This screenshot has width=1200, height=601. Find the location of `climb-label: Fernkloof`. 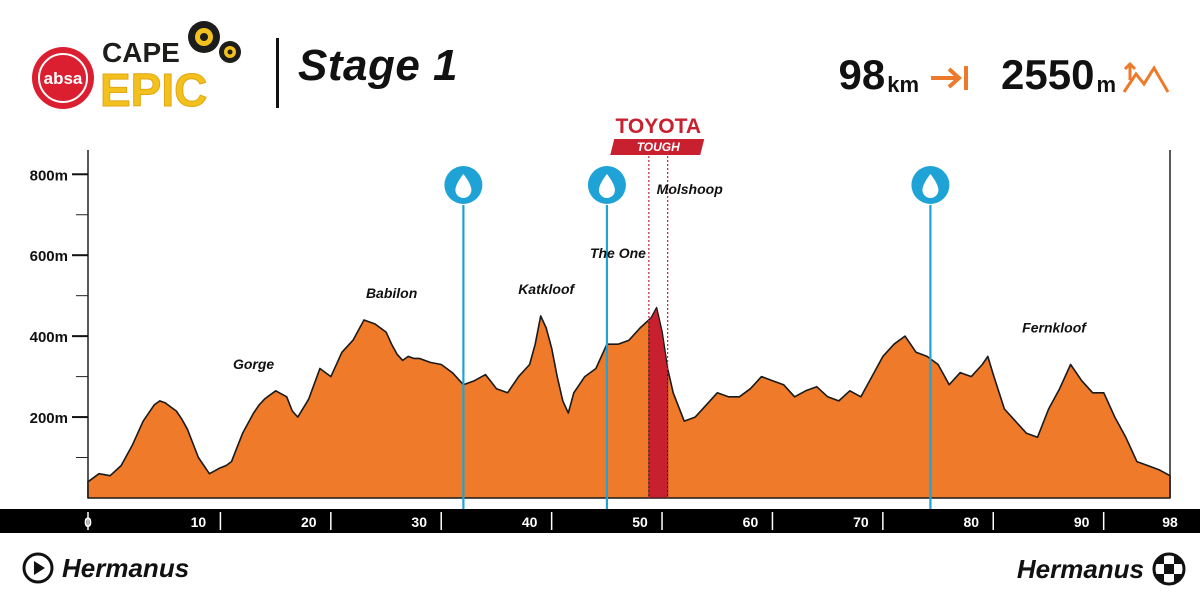

climb-label: Fernkloof is located at coordinates (1054, 327).